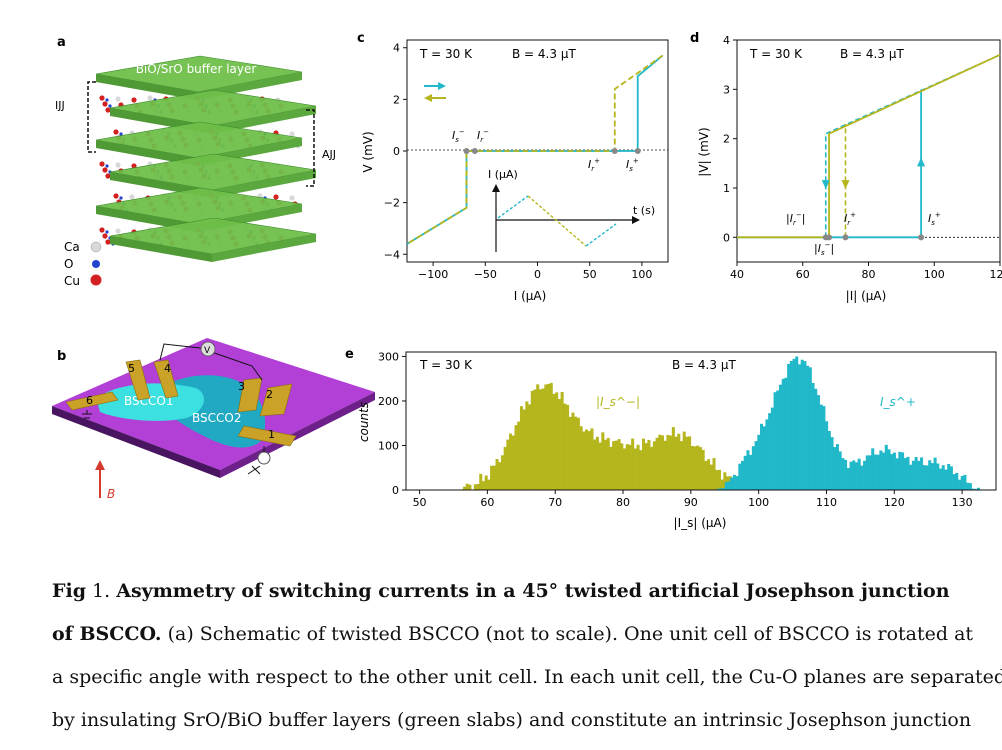 This screenshot has height=750, width=1002. I want to click on y-tick-label: 3, so click(726, 89).